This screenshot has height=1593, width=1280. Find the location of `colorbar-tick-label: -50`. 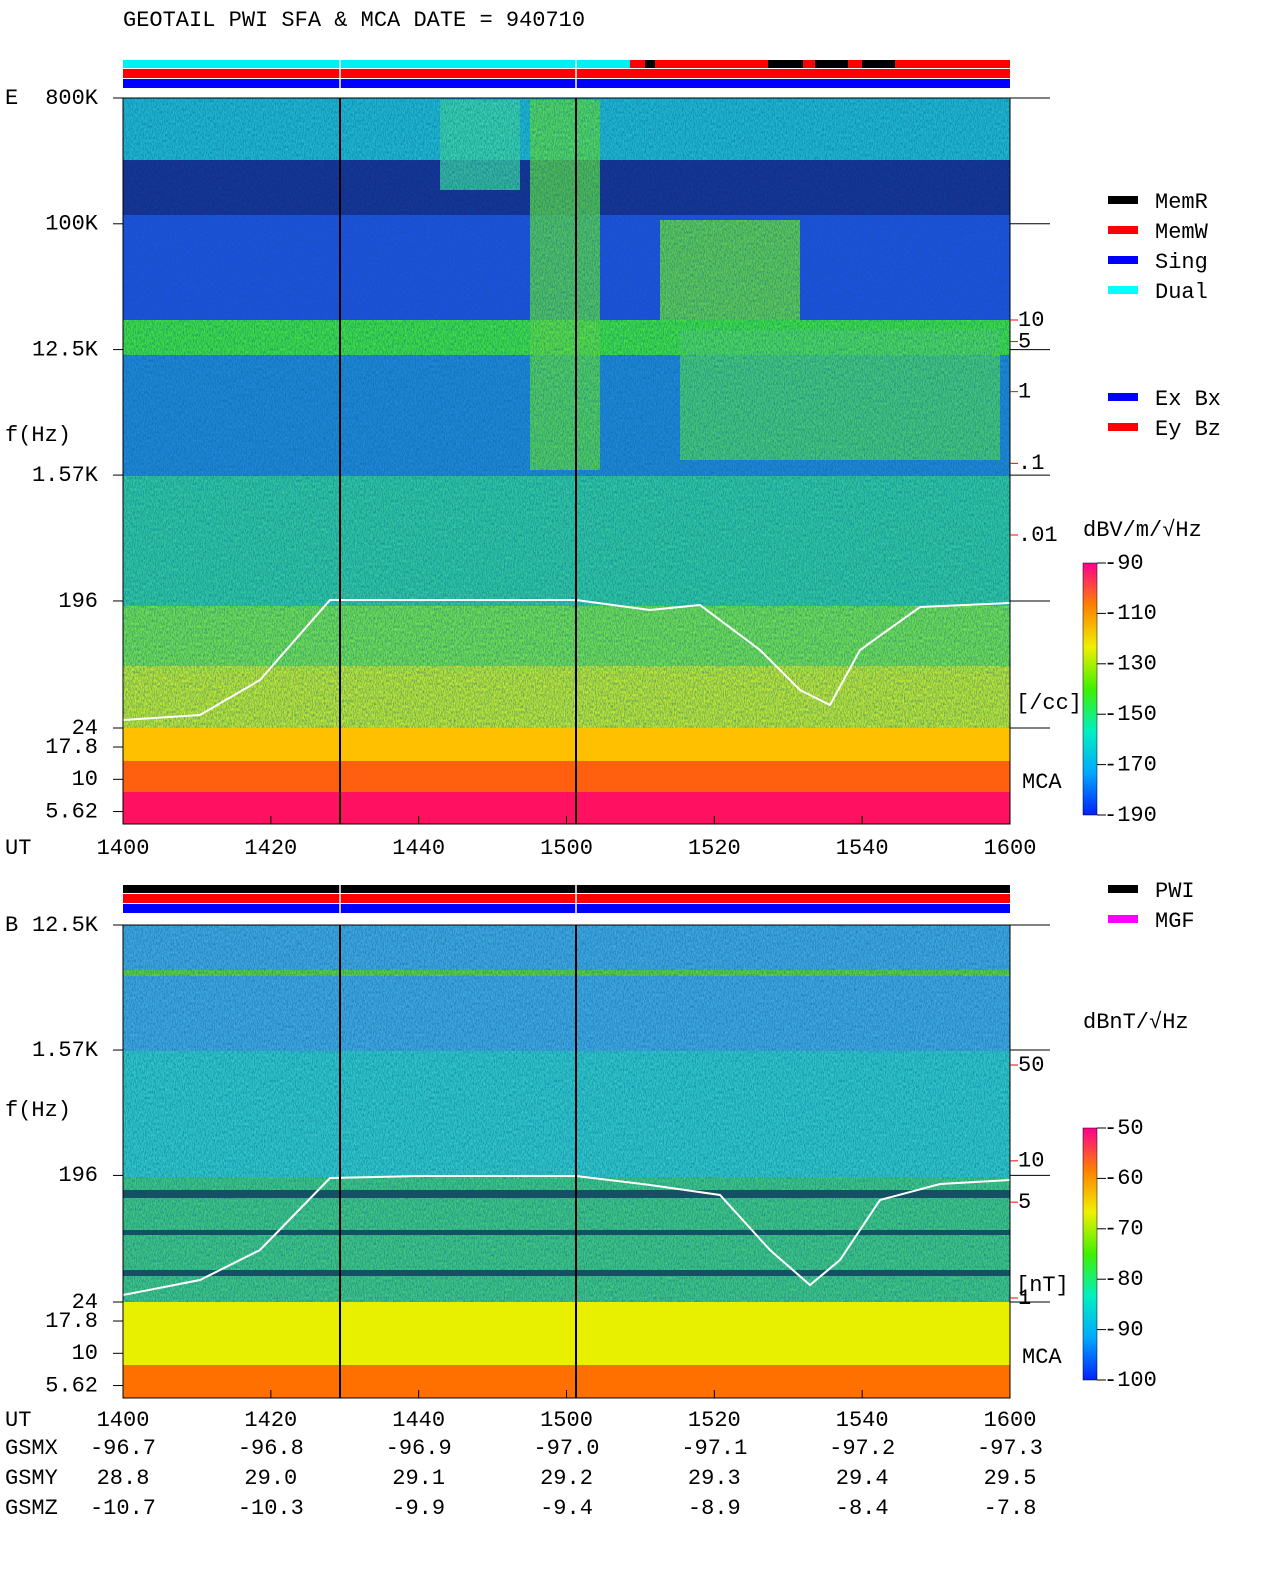

colorbar-tick-label: -50 is located at coordinates (1124, 1128).